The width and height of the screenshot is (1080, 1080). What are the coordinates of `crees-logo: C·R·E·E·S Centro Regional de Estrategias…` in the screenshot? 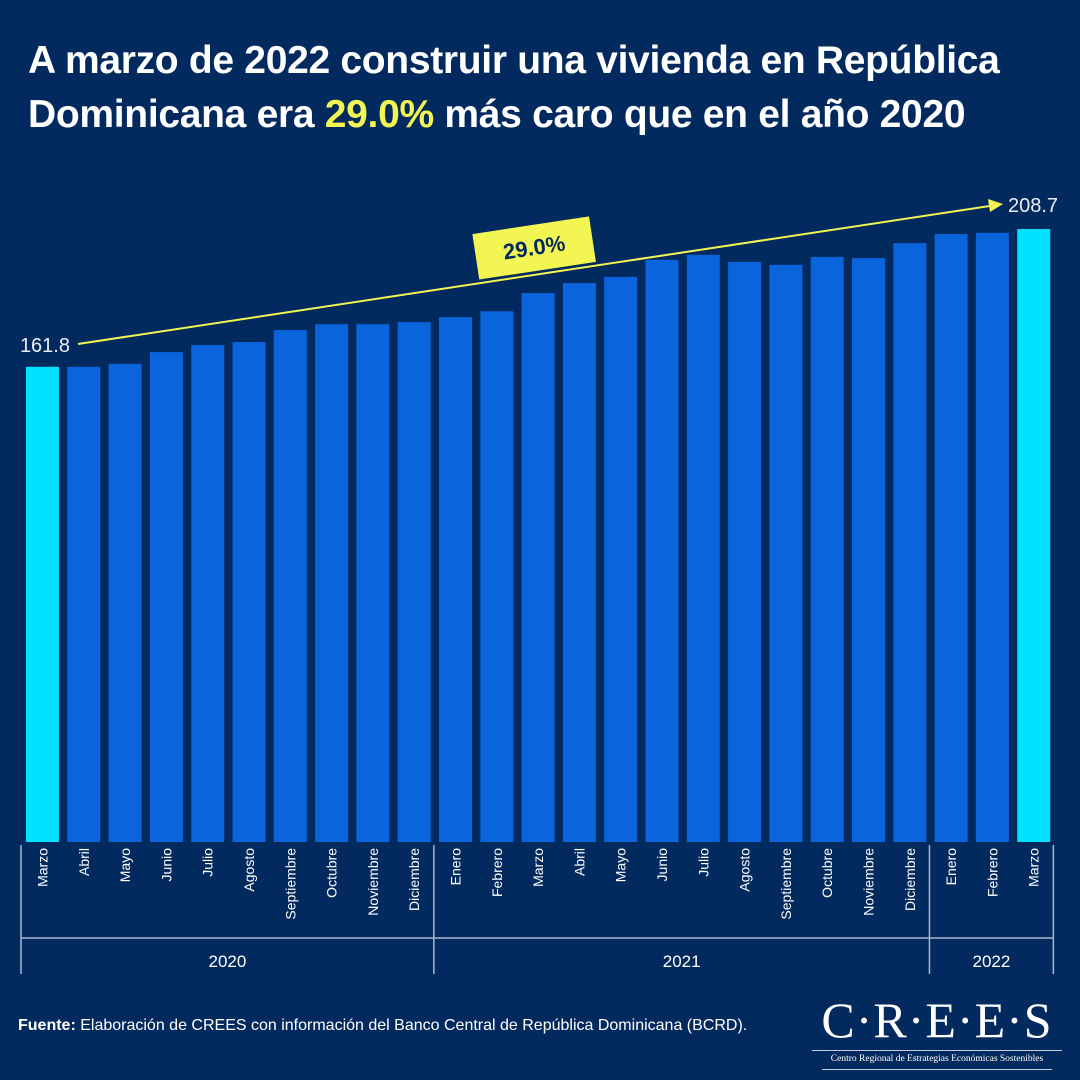 It's located at (937, 1032).